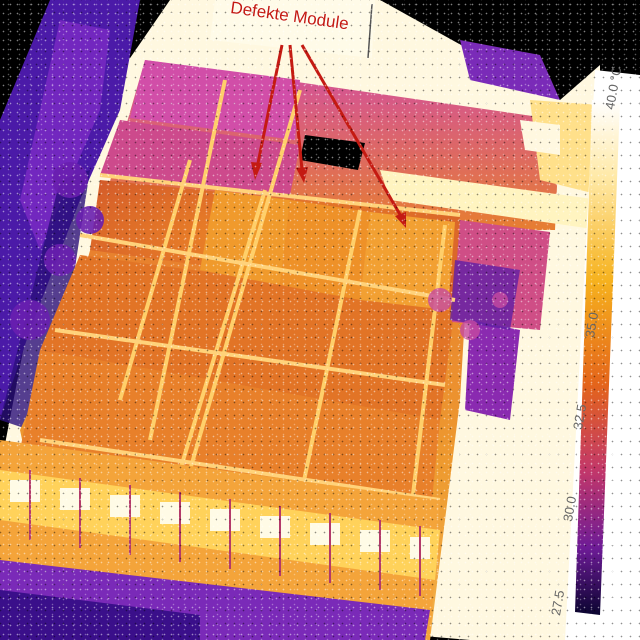 Image resolution: width=640 pixels, height=640 pixels. I want to click on defect-callout, so click(308, 114).